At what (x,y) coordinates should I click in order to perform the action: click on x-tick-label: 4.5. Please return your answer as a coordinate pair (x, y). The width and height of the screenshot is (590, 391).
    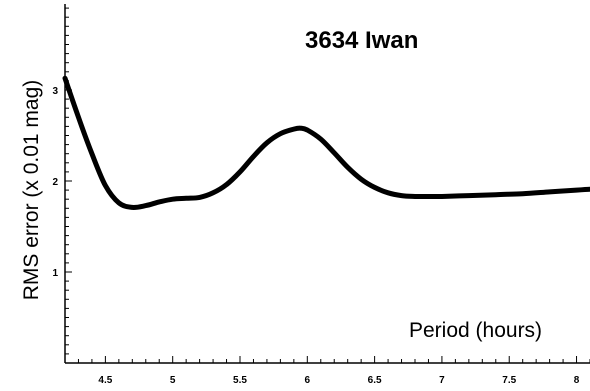
    Looking at the image, I should click on (105, 380).